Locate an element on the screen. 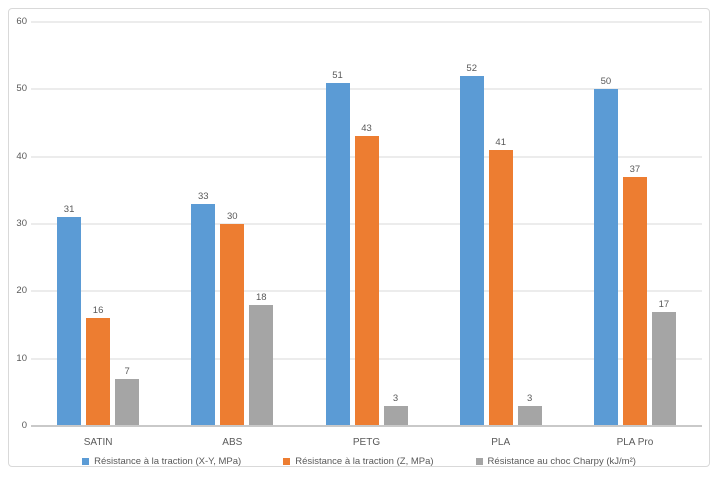 This screenshot has width=724, height=480. y-axis-tick-label: 10 is located at coordinates (21, 358).